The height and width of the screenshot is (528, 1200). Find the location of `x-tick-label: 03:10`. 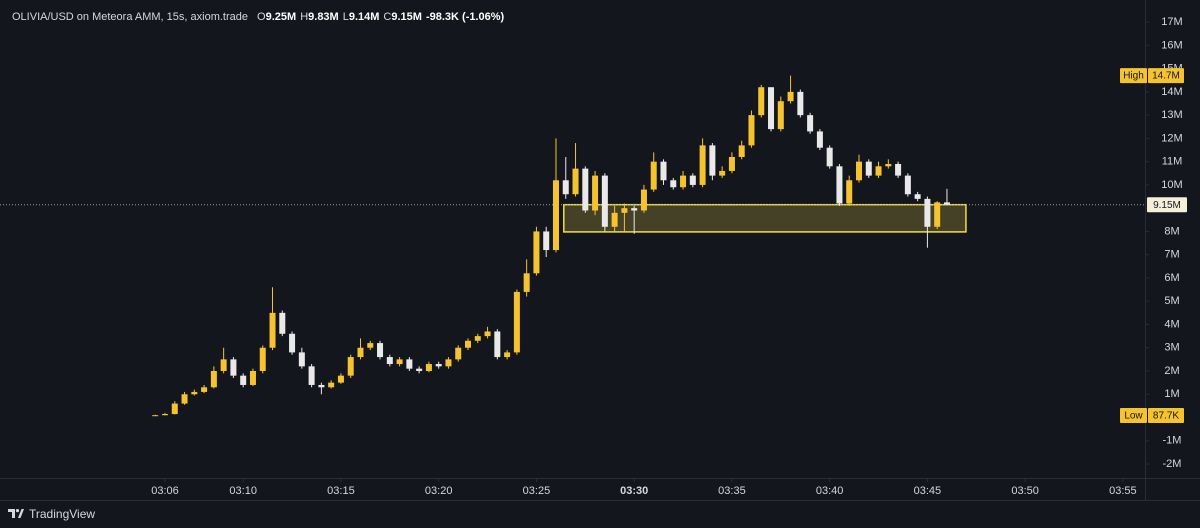

x-tick-label: 03:10 is located at coordinates (243, 491).